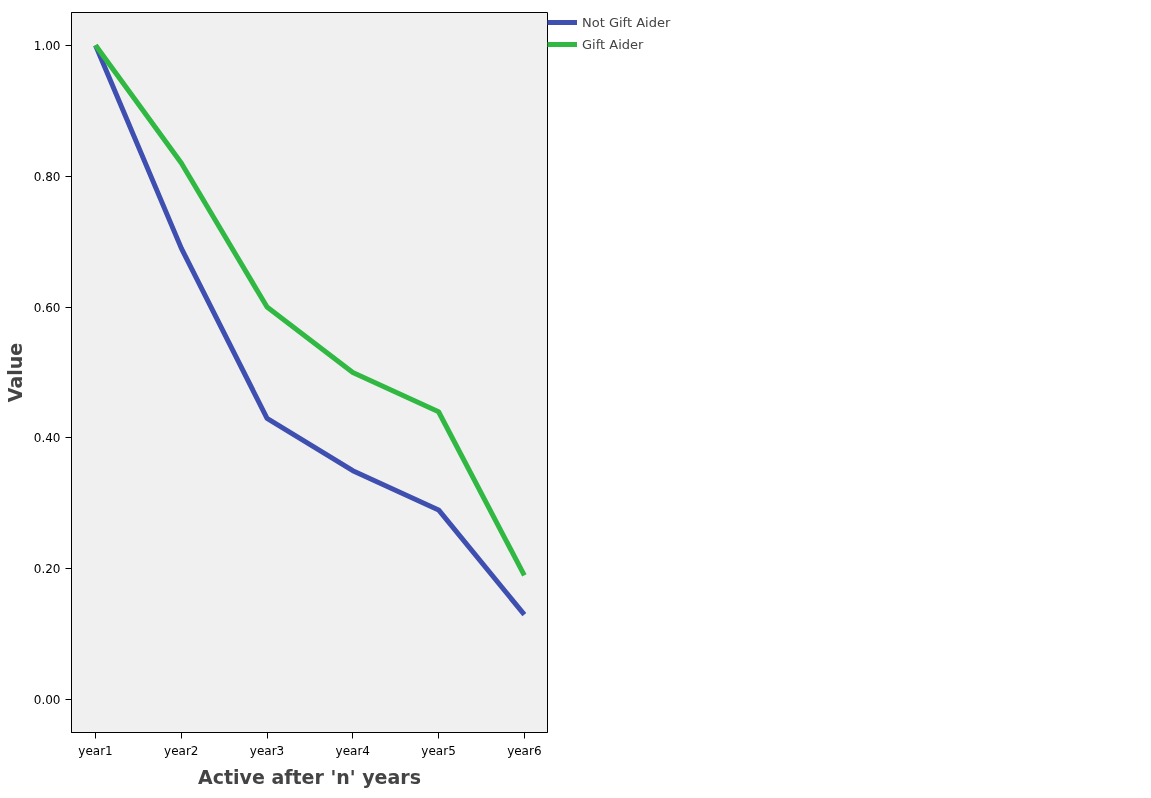  What do you see at coordinates (309, 776) in the screenshot?
I see `x-axis-title: Active after 'n' years` at bounding box center [309, 776].